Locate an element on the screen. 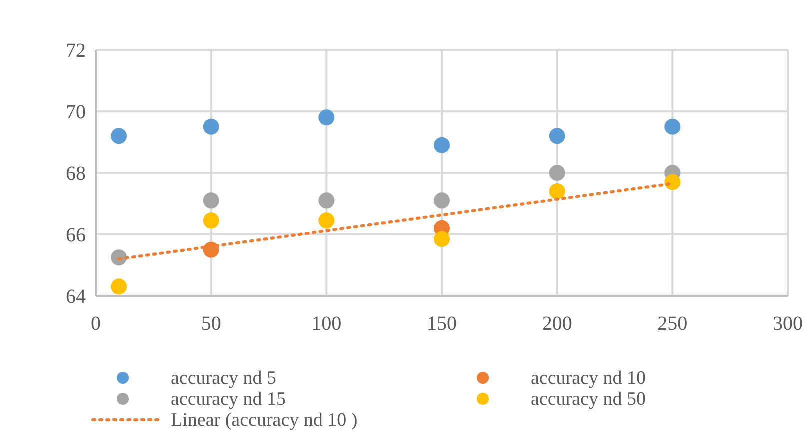 The height and width of the screenshot is (441, 811). legend-label: accuracy nd 10 is located at coordinates (588, 378).